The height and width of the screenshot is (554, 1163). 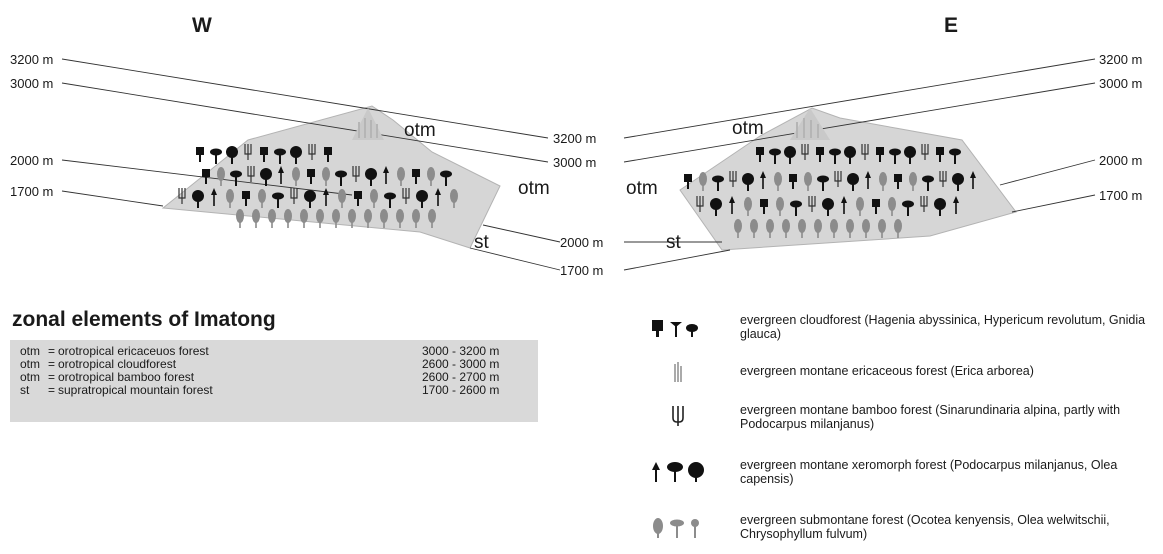 What do you see at coordinates (810, 124) in the screenshot?
I see `ericaceous-peak-east` at bounding box center [810, 124].